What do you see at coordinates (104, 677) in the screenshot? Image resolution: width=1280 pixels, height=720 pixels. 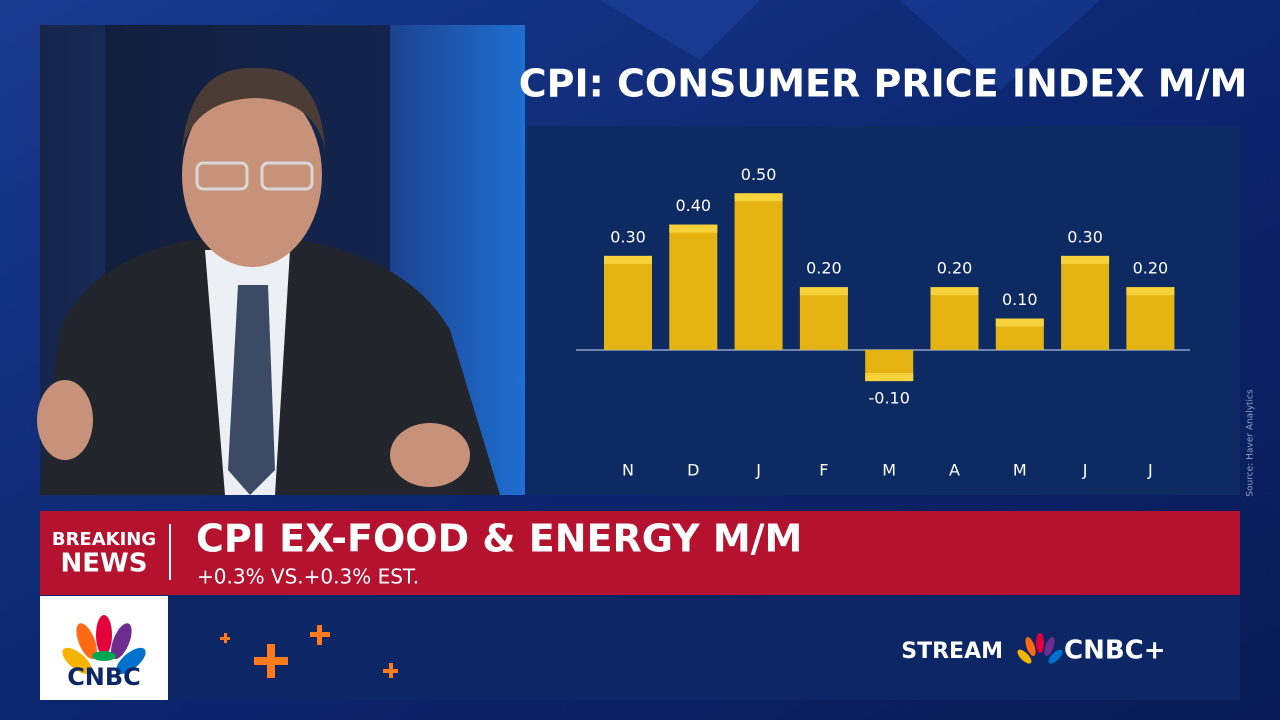 I see `logo-text: CNBC` at bounding box center [104, 677].